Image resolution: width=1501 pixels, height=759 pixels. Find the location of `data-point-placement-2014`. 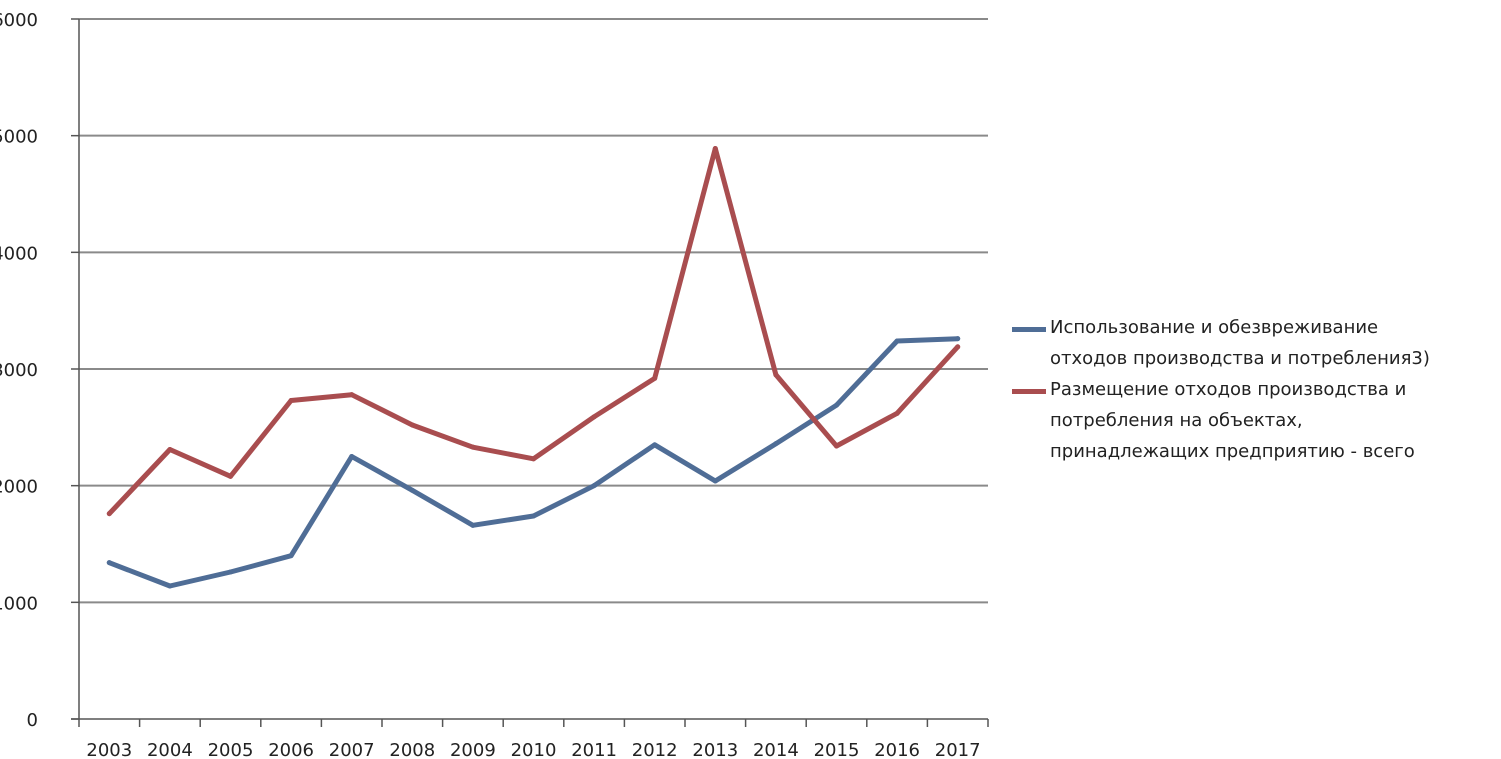

data-point-placement-2014 is located at coordinates (776, 375).